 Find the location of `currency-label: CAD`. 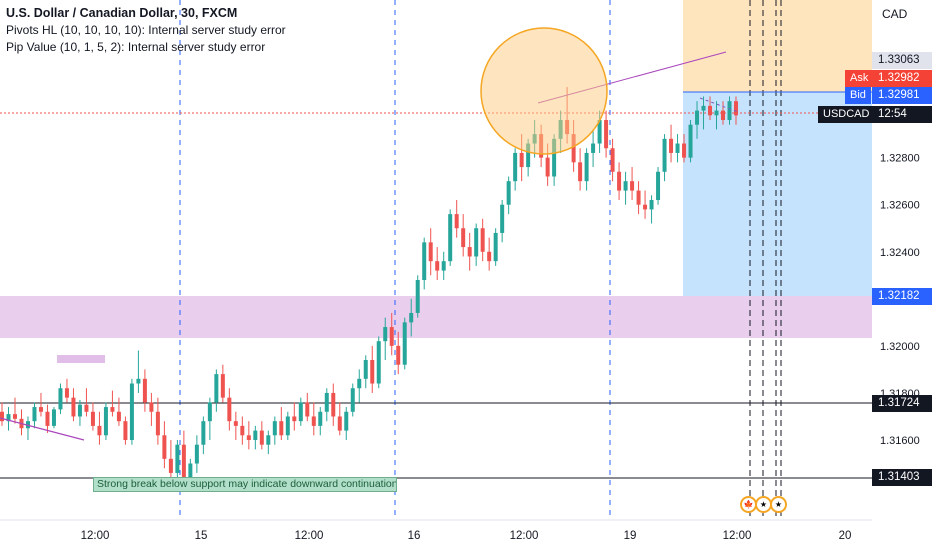

currency-label: CAD is located at coordinates (895, 14).